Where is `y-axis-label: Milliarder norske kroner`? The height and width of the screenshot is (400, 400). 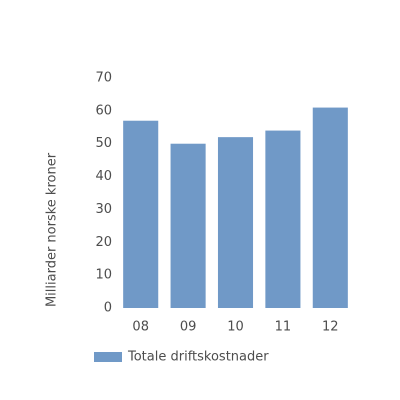 y-axis-label: Milliarder norske kroner is located at coordinates (52, 229).